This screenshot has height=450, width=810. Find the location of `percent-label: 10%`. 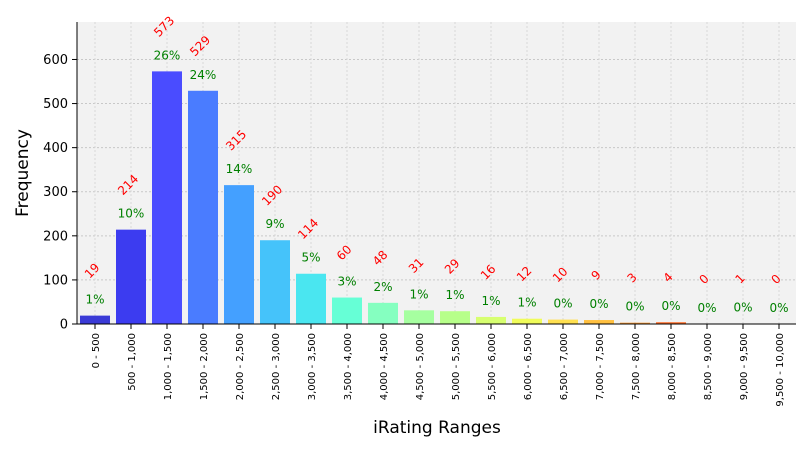

percent-label: 10% is located at coordinates (131, 214).